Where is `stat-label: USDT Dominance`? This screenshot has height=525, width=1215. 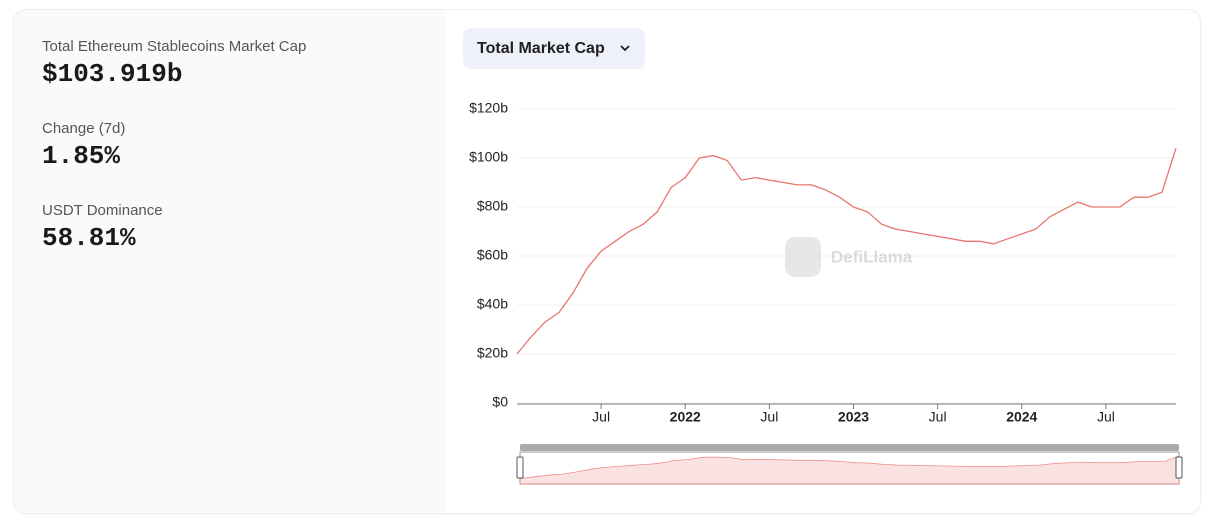 stat-label: USDT Dominance is located at coordinates (102, 210).